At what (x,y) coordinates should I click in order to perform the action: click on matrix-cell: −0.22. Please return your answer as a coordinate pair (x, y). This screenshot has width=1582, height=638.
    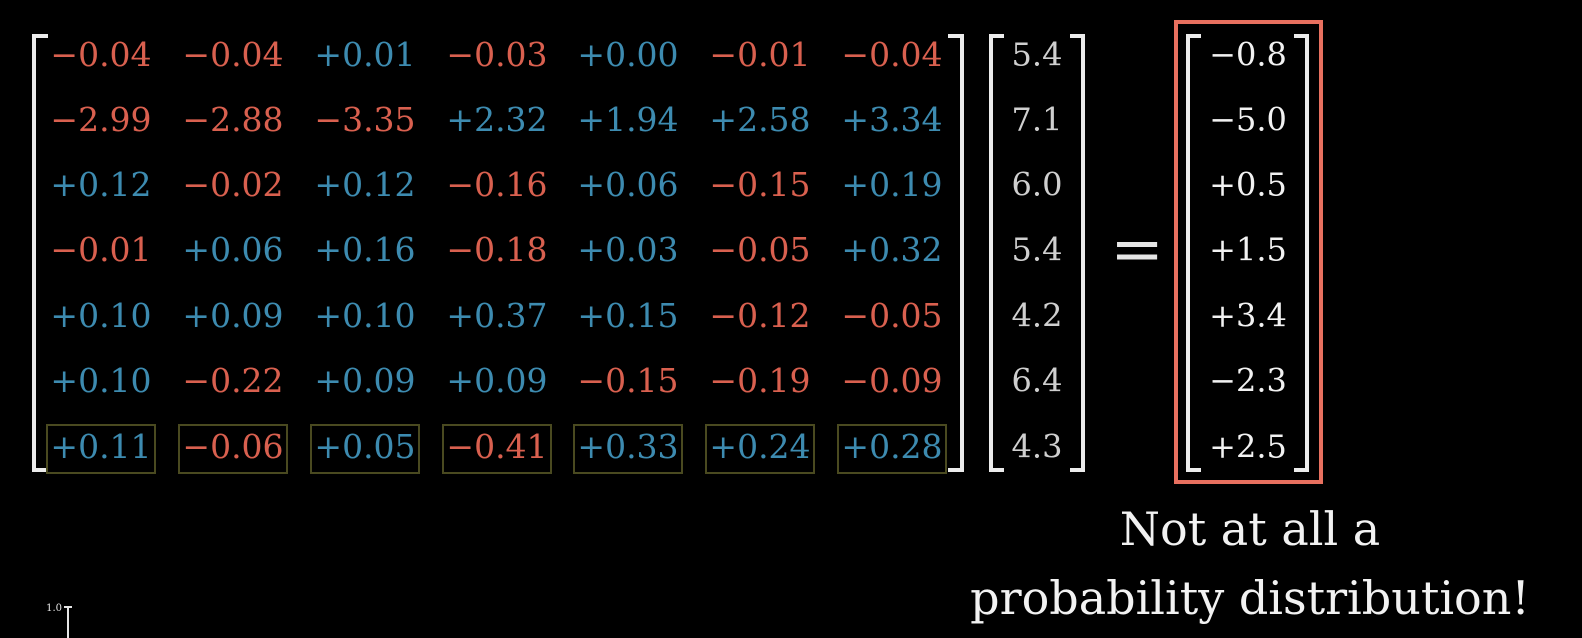
    Looking at the image, I should click on (232, 380).